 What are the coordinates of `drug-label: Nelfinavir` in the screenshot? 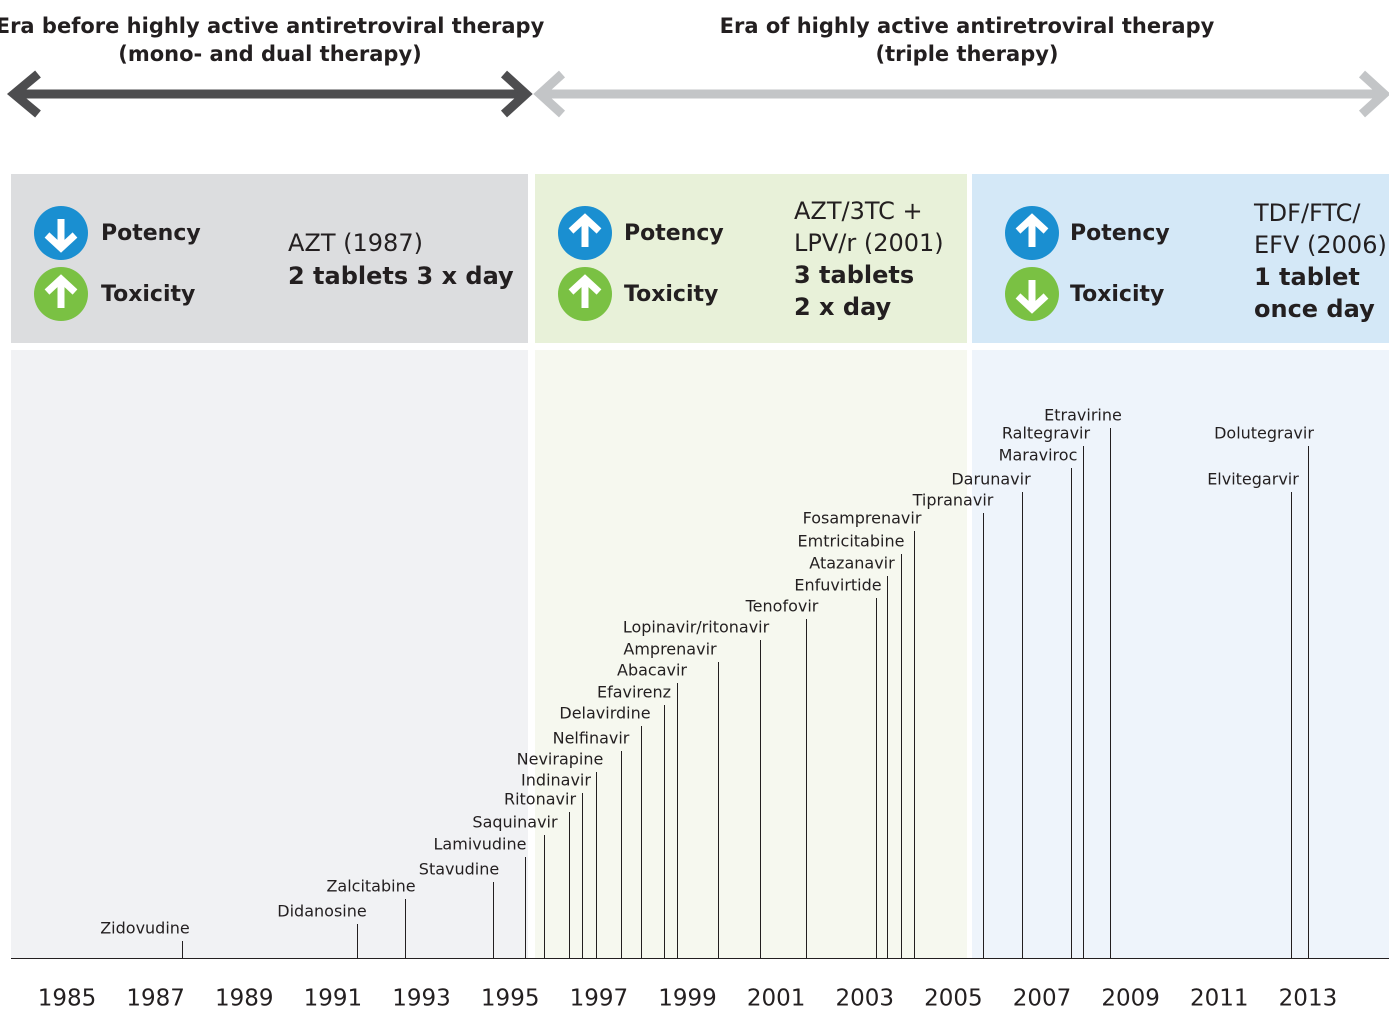 It's located at (591, 738).